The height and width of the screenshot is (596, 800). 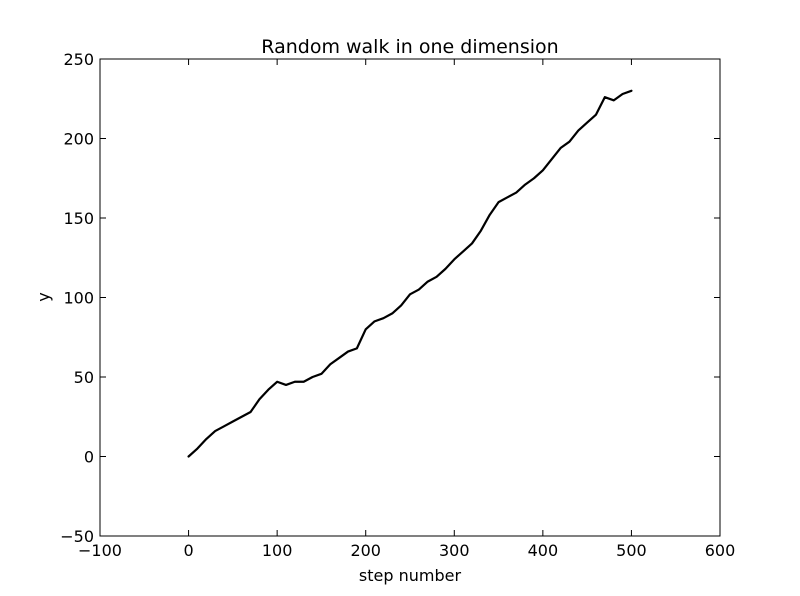 I want to click on x-tick-label: −100, so click(x=100, y=550).